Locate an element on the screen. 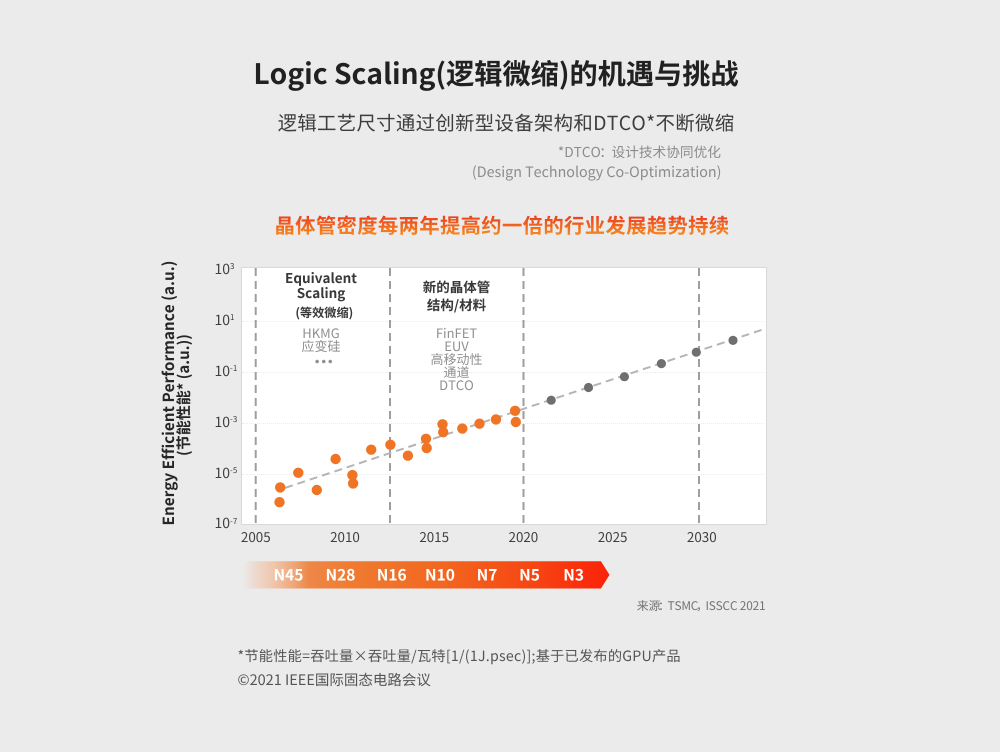 The image size is (1000, 752). svg-text: N5 is located at coordinates (529, 575).